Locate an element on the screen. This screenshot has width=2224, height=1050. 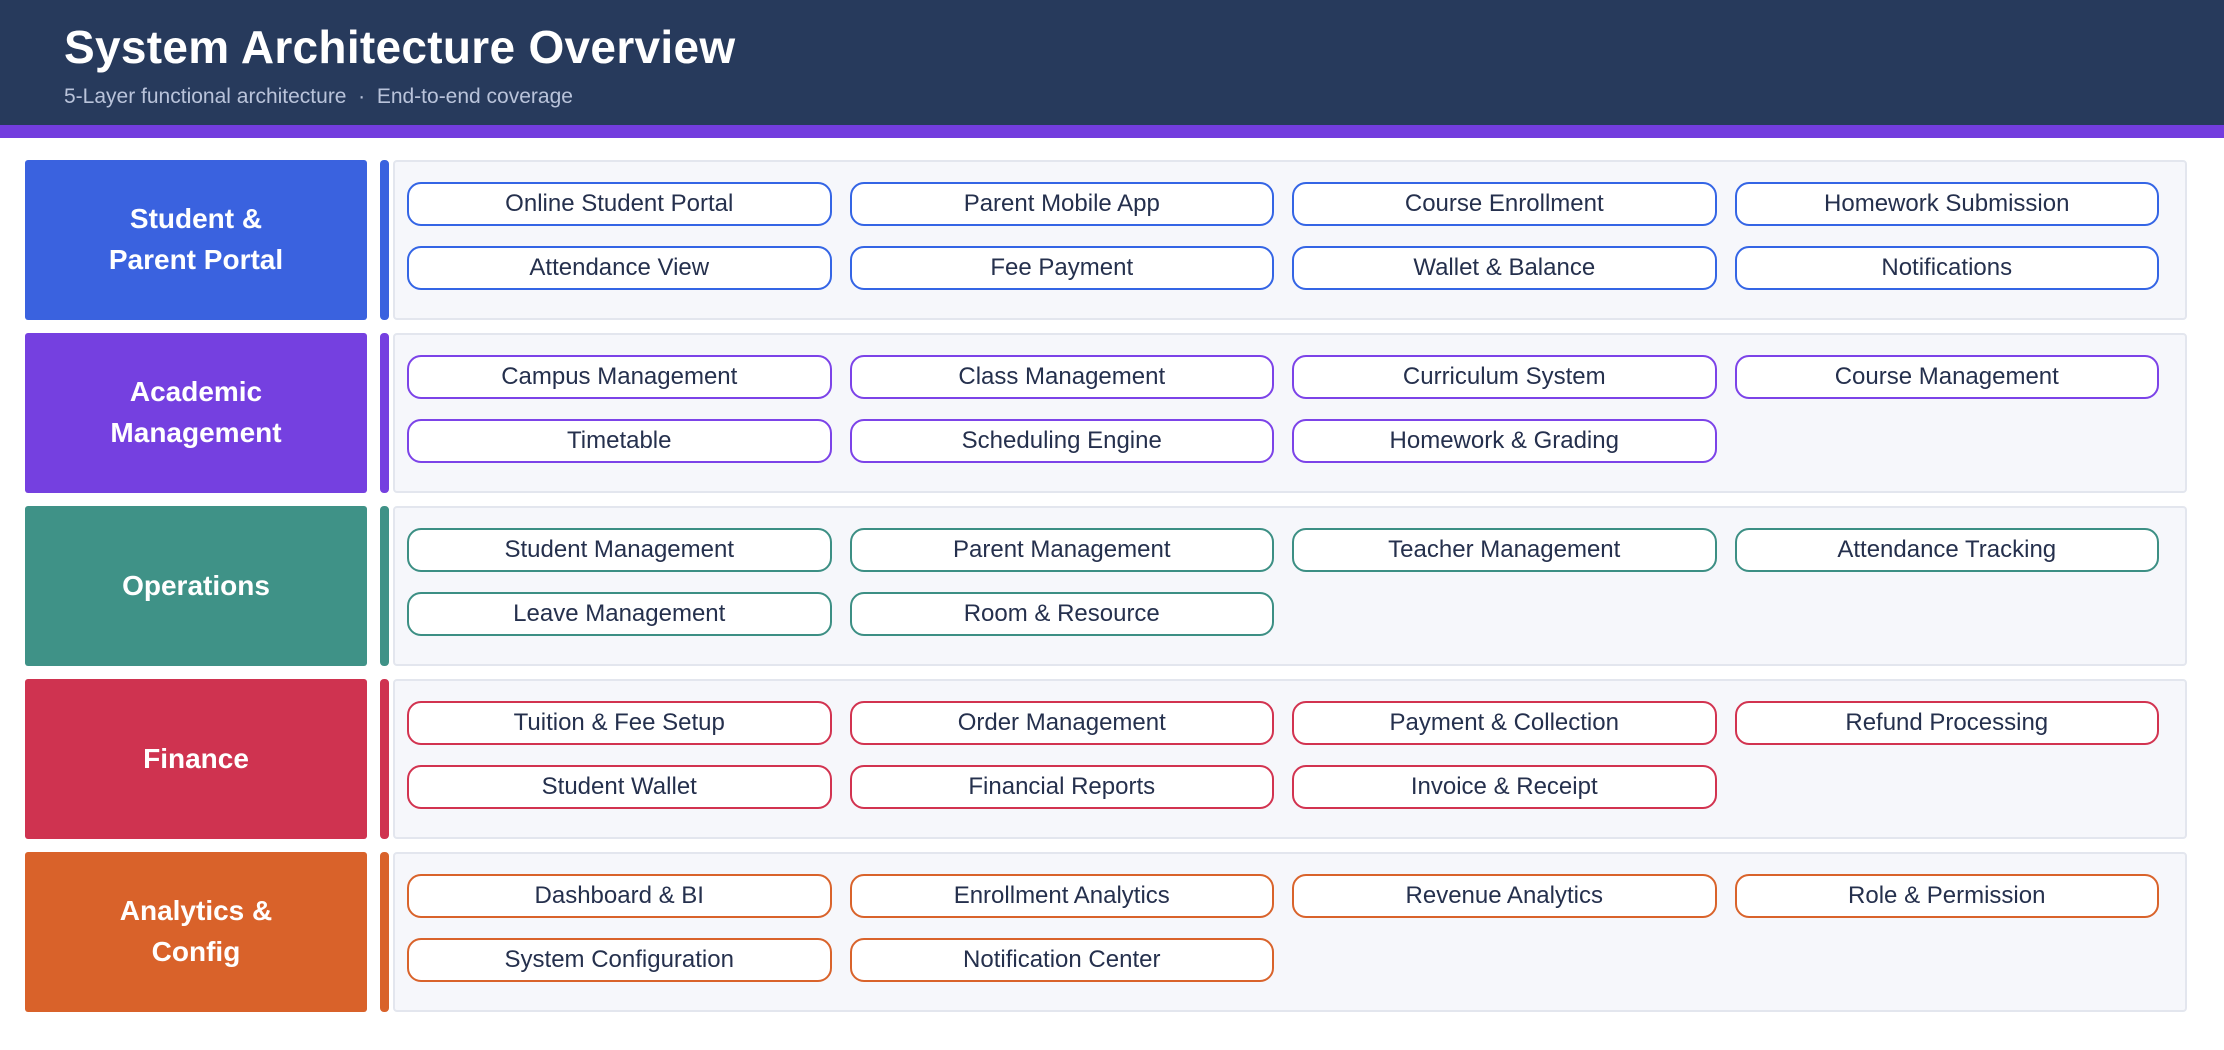
module-pill: Invoice & Receipt is located at coordinates (1504, 787).